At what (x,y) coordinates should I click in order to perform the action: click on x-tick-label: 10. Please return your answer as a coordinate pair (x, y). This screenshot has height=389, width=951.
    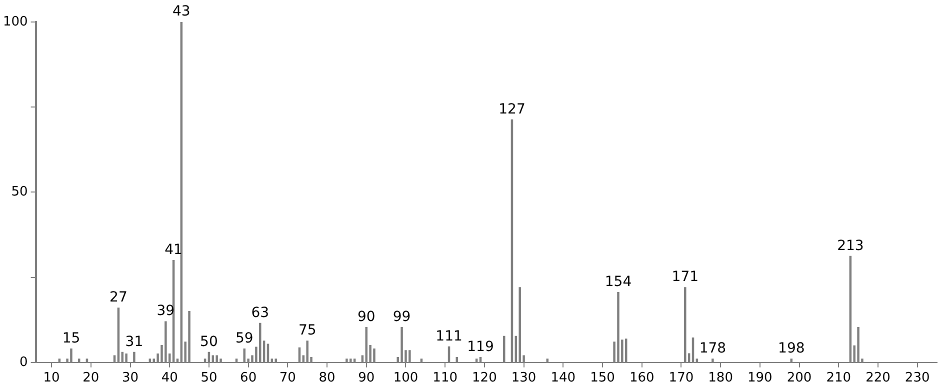
    Looking at the image, I should click on (51, 378).